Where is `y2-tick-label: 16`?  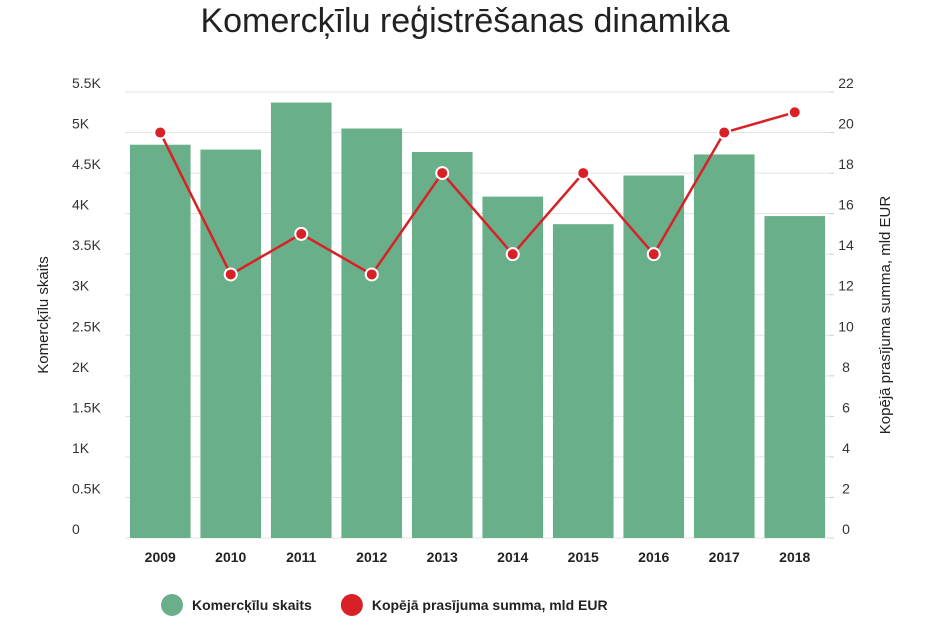
y2-tick-label: 16 is located at coordinates (846, 205).